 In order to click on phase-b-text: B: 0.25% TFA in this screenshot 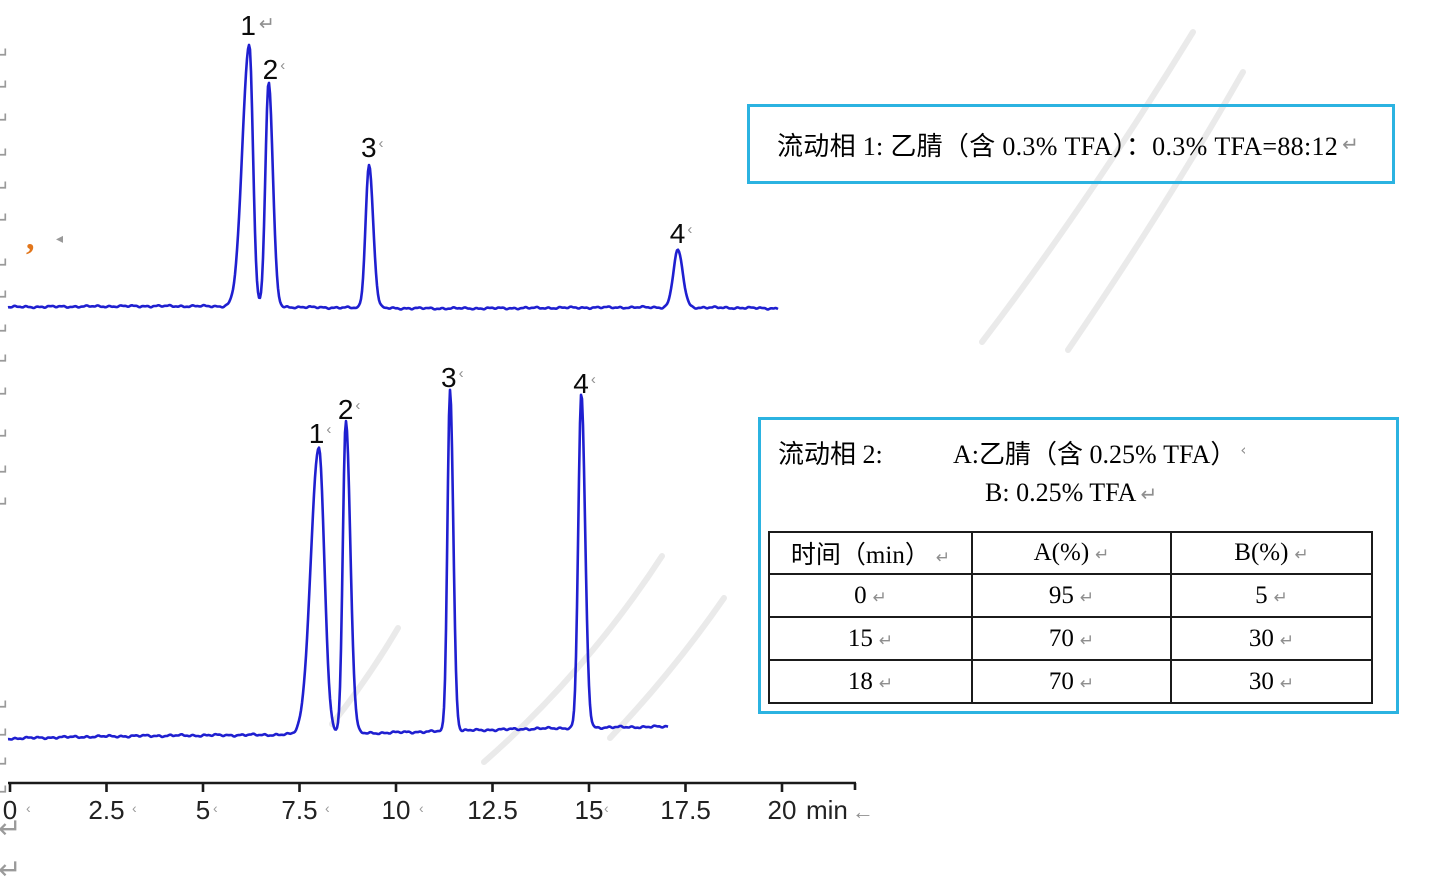, I will do `click(1061, 492)`.